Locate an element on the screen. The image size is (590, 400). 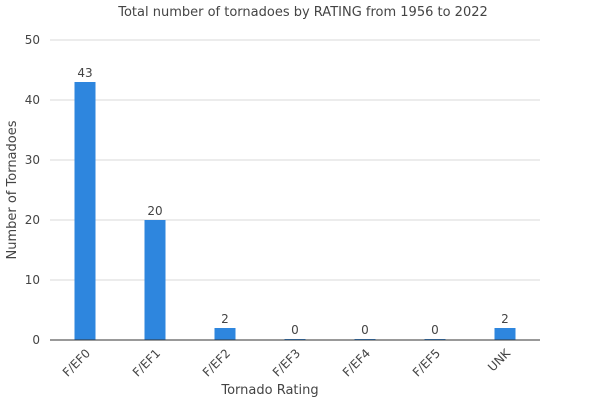
x-tick-label: F/EF1 is located at coordinates (146, 362).